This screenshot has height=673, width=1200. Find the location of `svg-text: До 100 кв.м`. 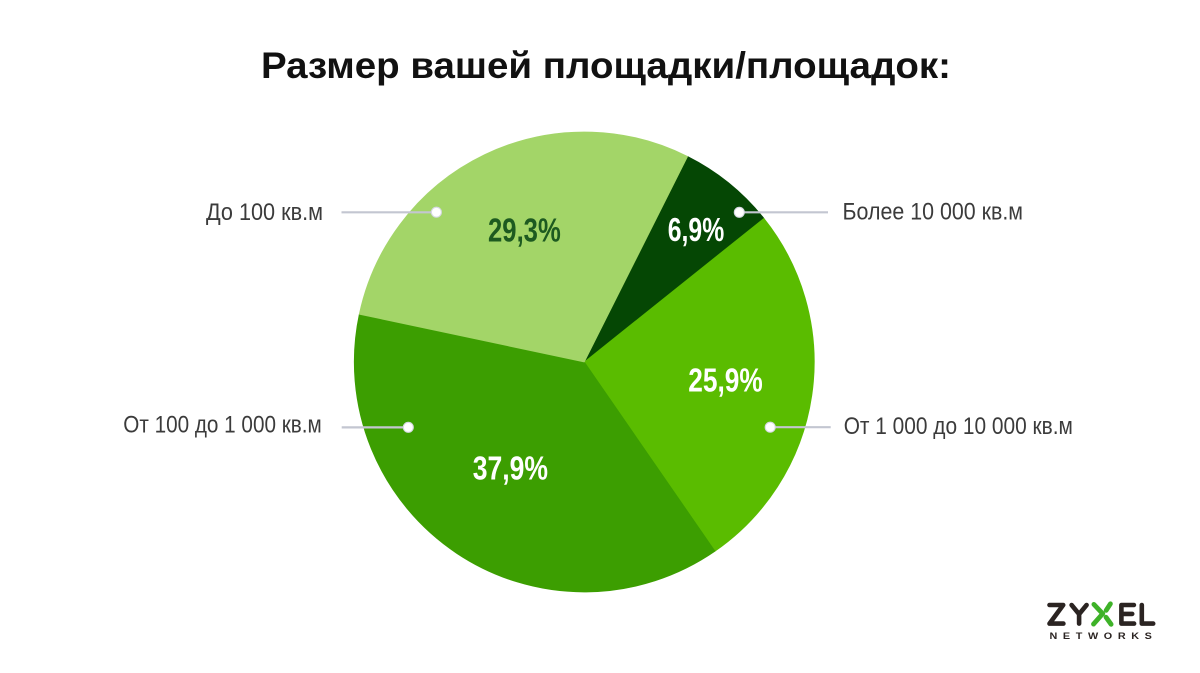

svg-text: До 100 кв.м is located at coordinates (264, 212).